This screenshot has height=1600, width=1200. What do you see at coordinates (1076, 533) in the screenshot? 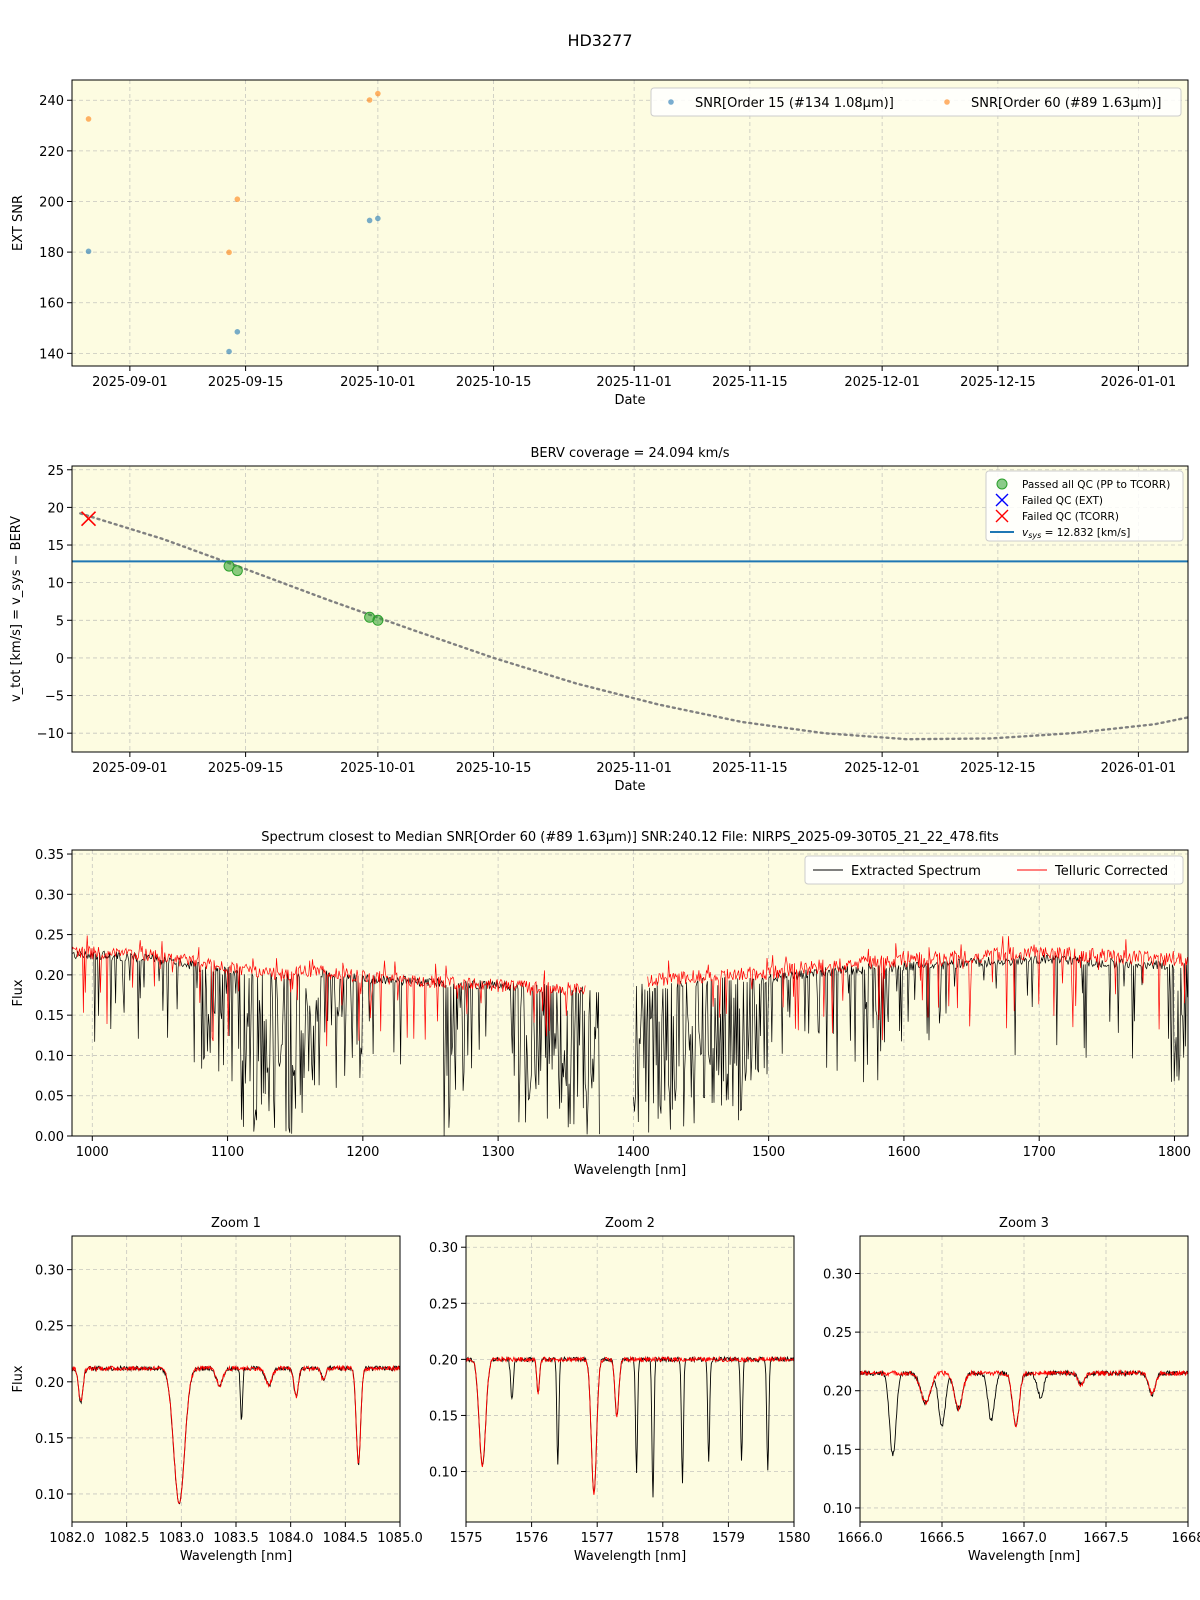
I see `legend-label: vsys = 12.832 [km/s]` at bounding box center [1076, 533].